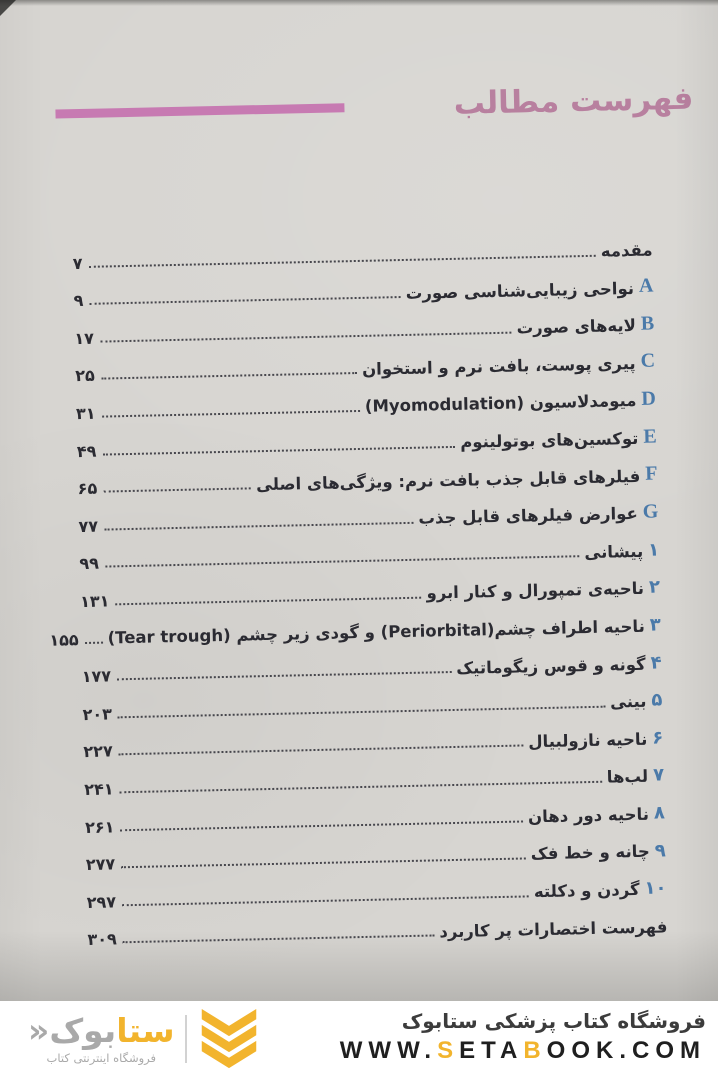  I want to click on logo-wordmark-primary: ستا, so click(145, 1030).